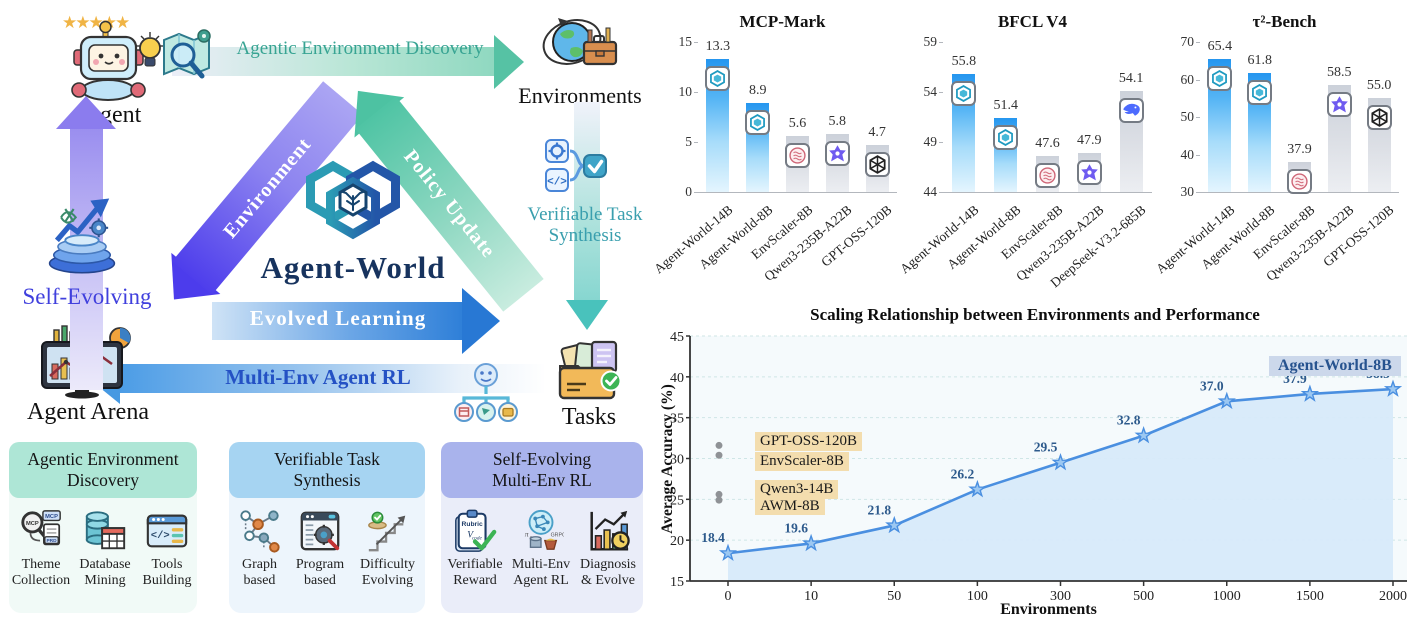 Image resolution: width=1410 pixels, height=621 pixels. I want to click on card-item-diagnosis-evolve: Diagnosis & Evolve, so click(608, 548).